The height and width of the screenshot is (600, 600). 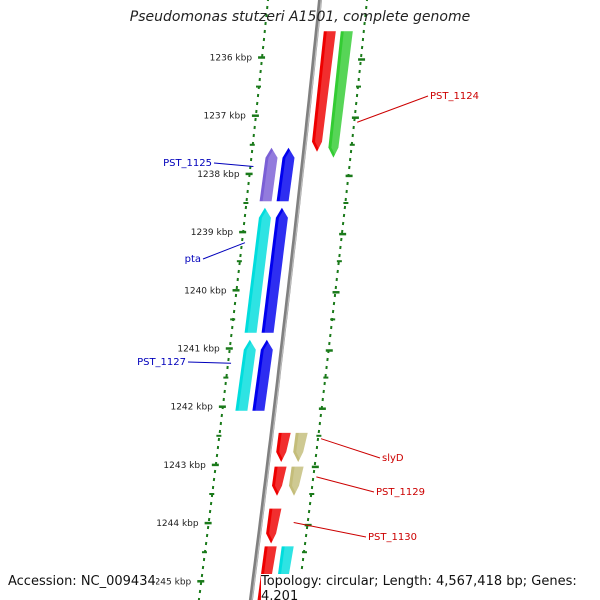 What do you see at coordinates (184, 466) in the screenshot?
I see `kbp-label: 1243 kbp` at bounding box center [184, 466].